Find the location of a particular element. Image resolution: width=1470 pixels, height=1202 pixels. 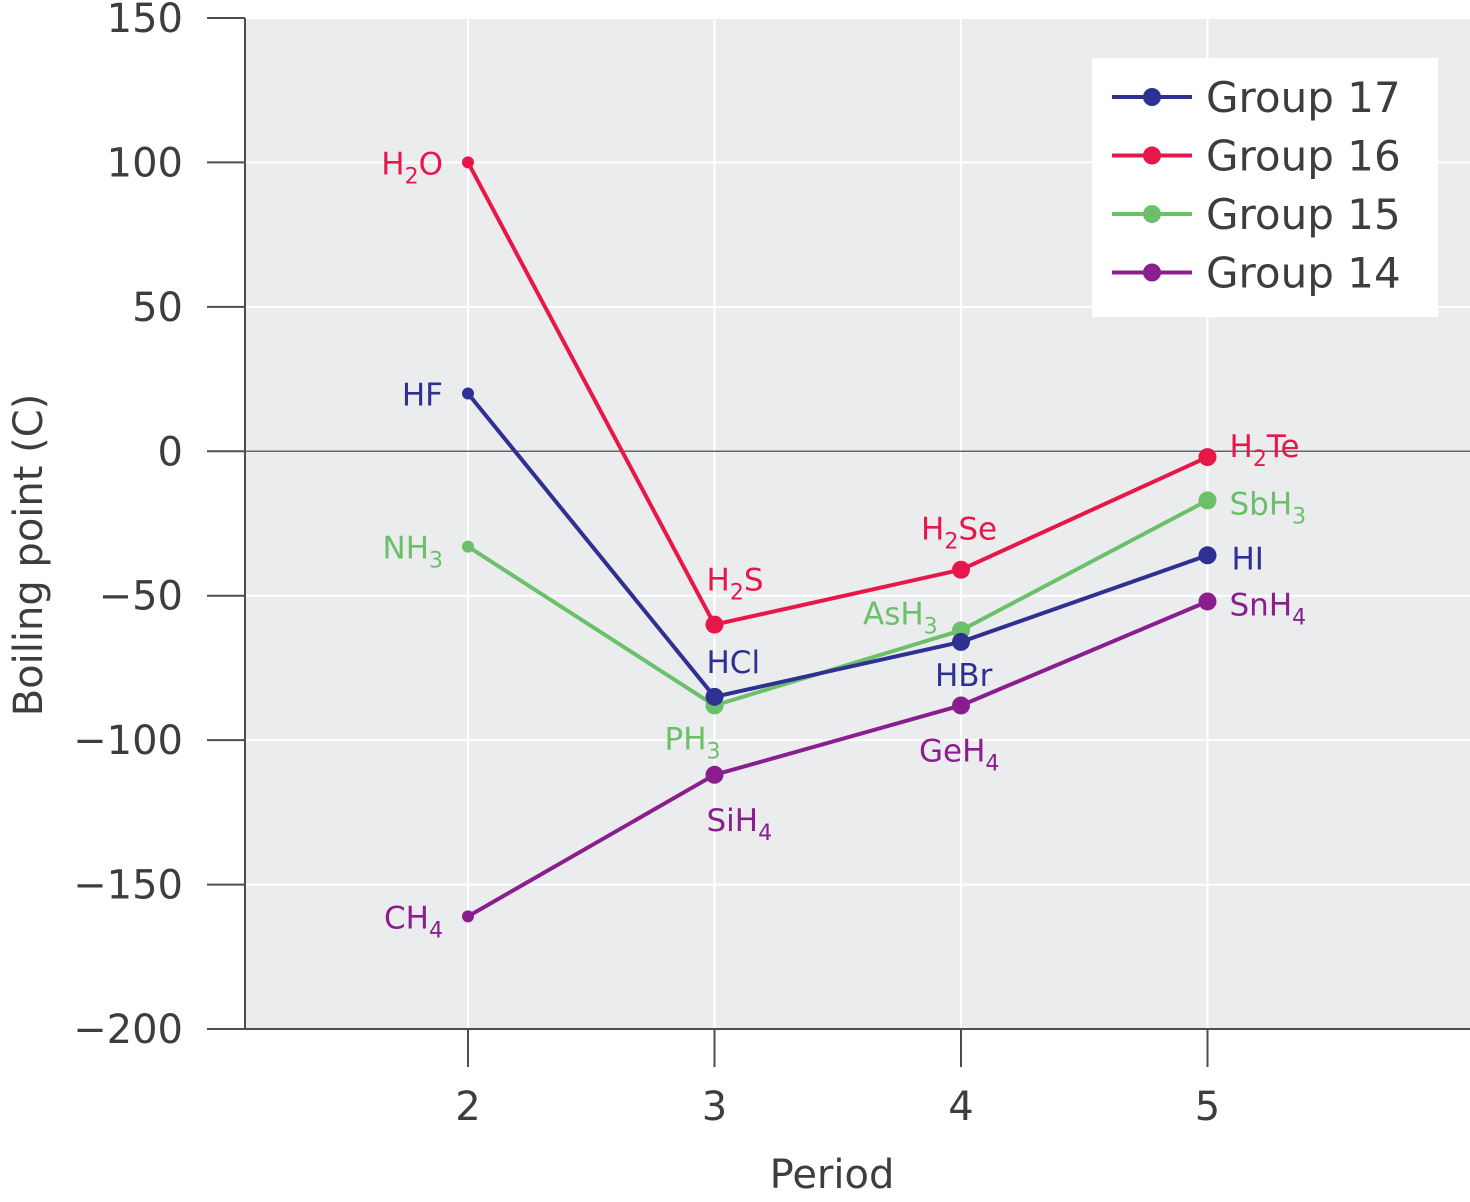

legend-item: Group 15 is located at coordinates (1256, 214).